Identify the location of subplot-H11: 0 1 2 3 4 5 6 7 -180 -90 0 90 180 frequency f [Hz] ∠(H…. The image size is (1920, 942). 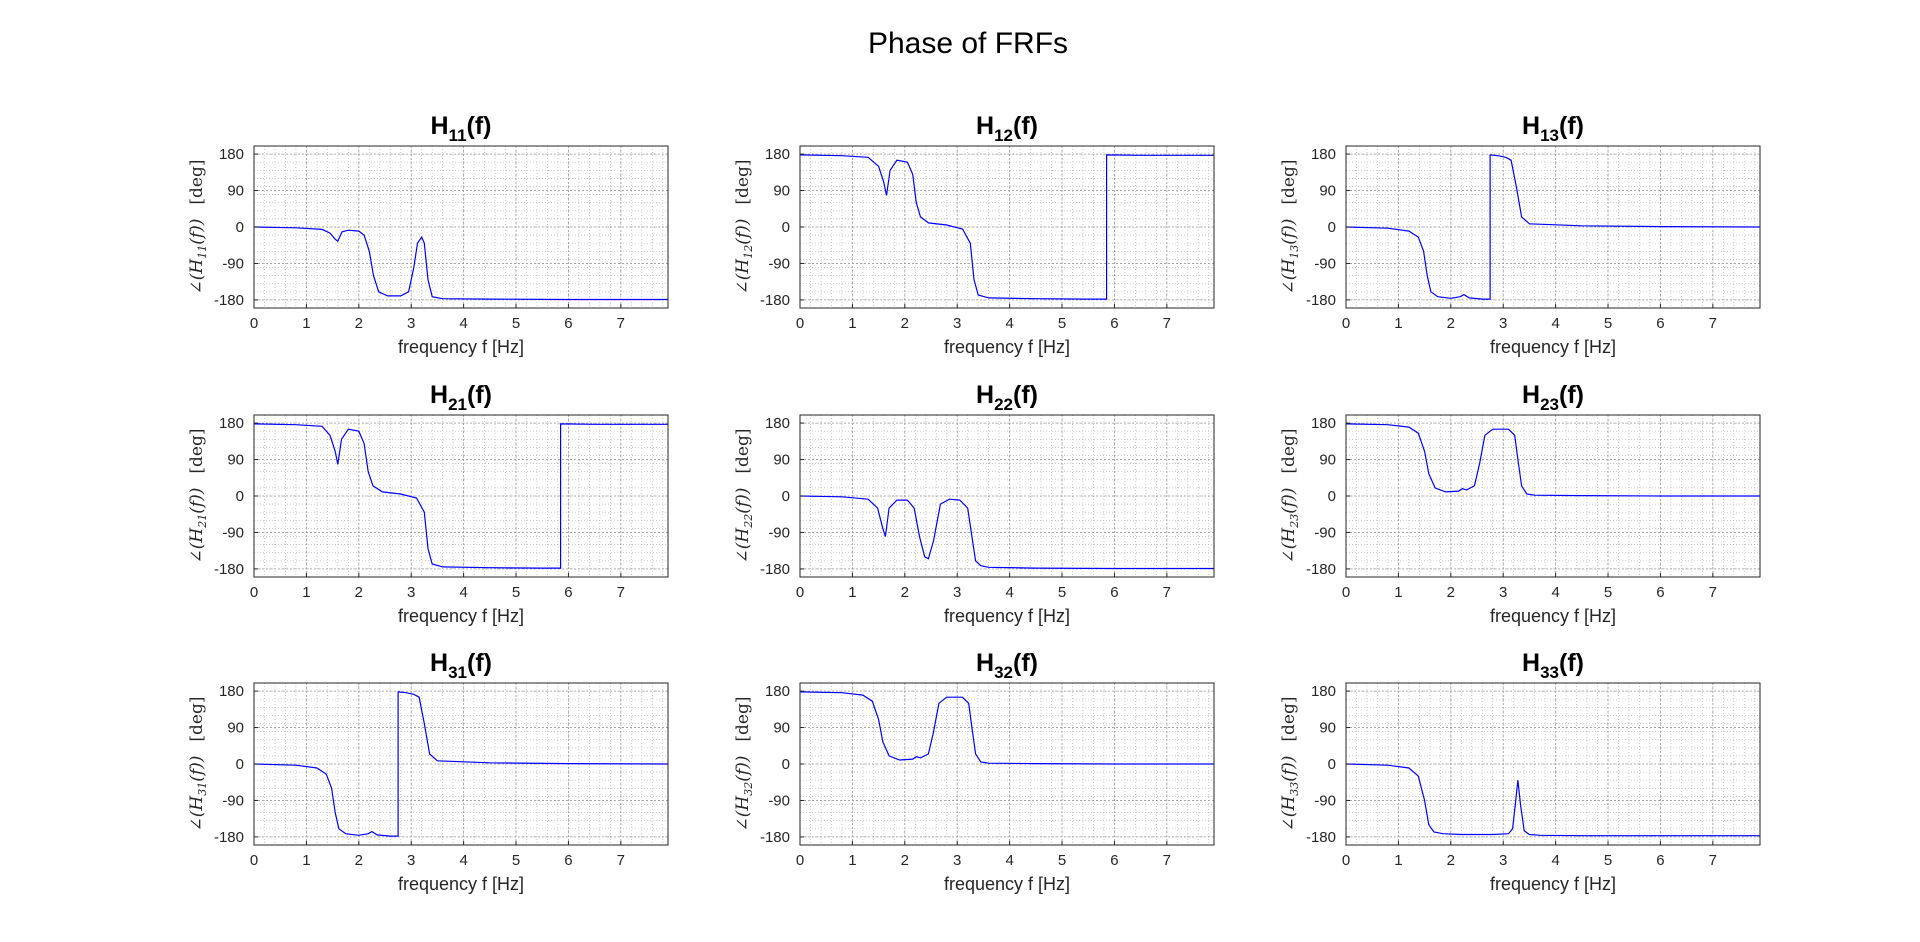
(428, 234).